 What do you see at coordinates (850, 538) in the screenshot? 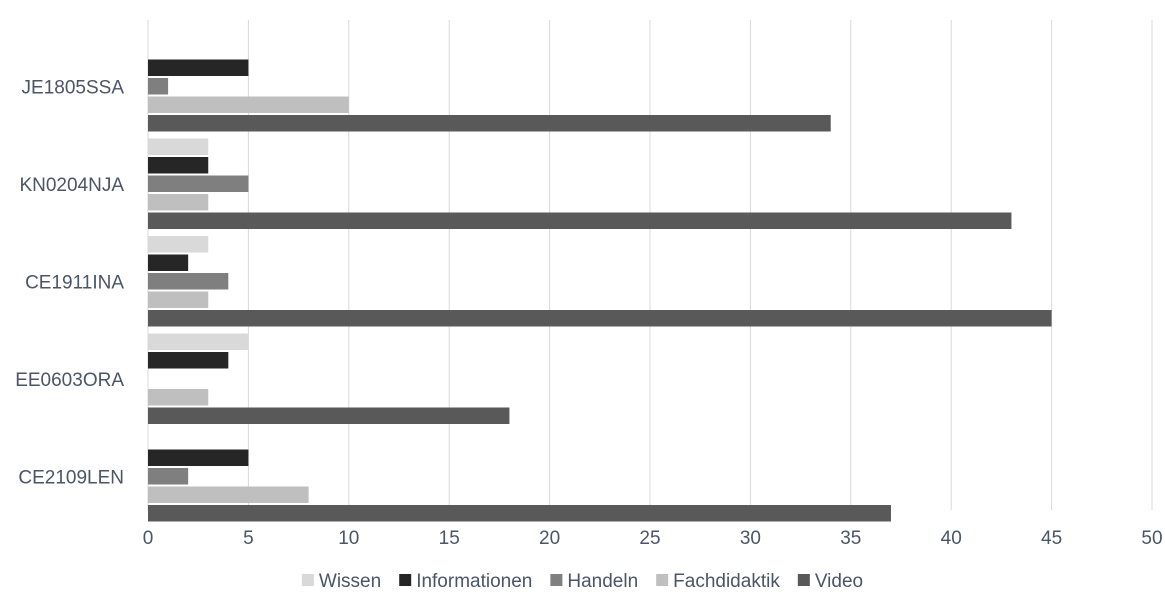
I see `x-tick-label: 35` at bounding box center [850, 538].